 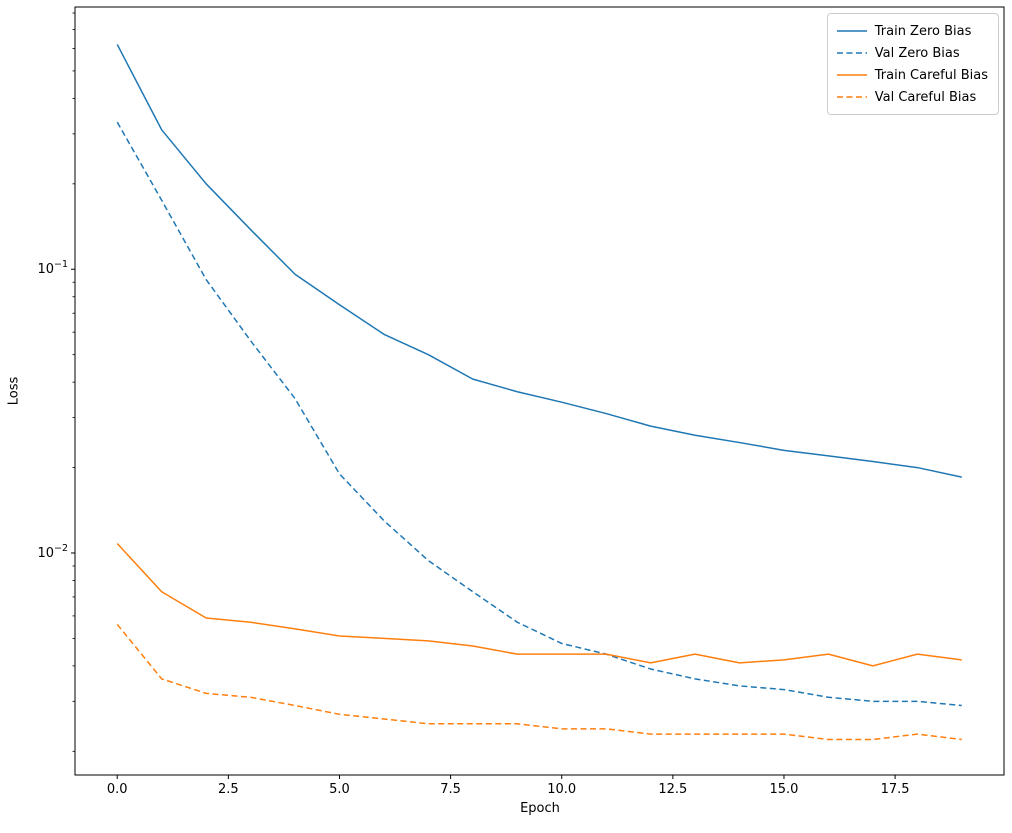 I want to click on x-tick-label: 15.0, so click(x=783, y=789).